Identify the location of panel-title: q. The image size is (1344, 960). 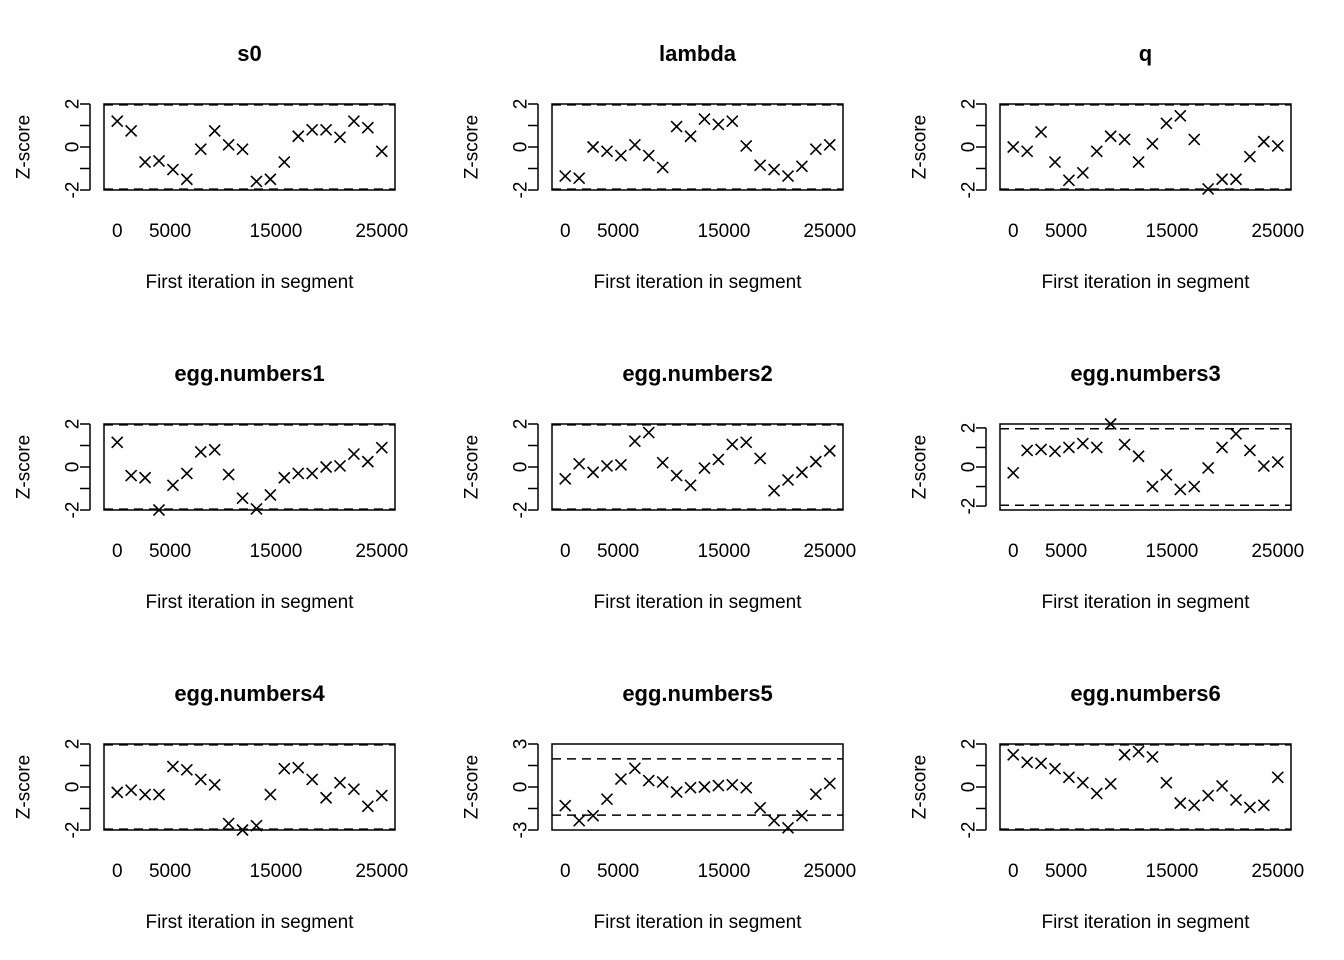
(1145, 53).